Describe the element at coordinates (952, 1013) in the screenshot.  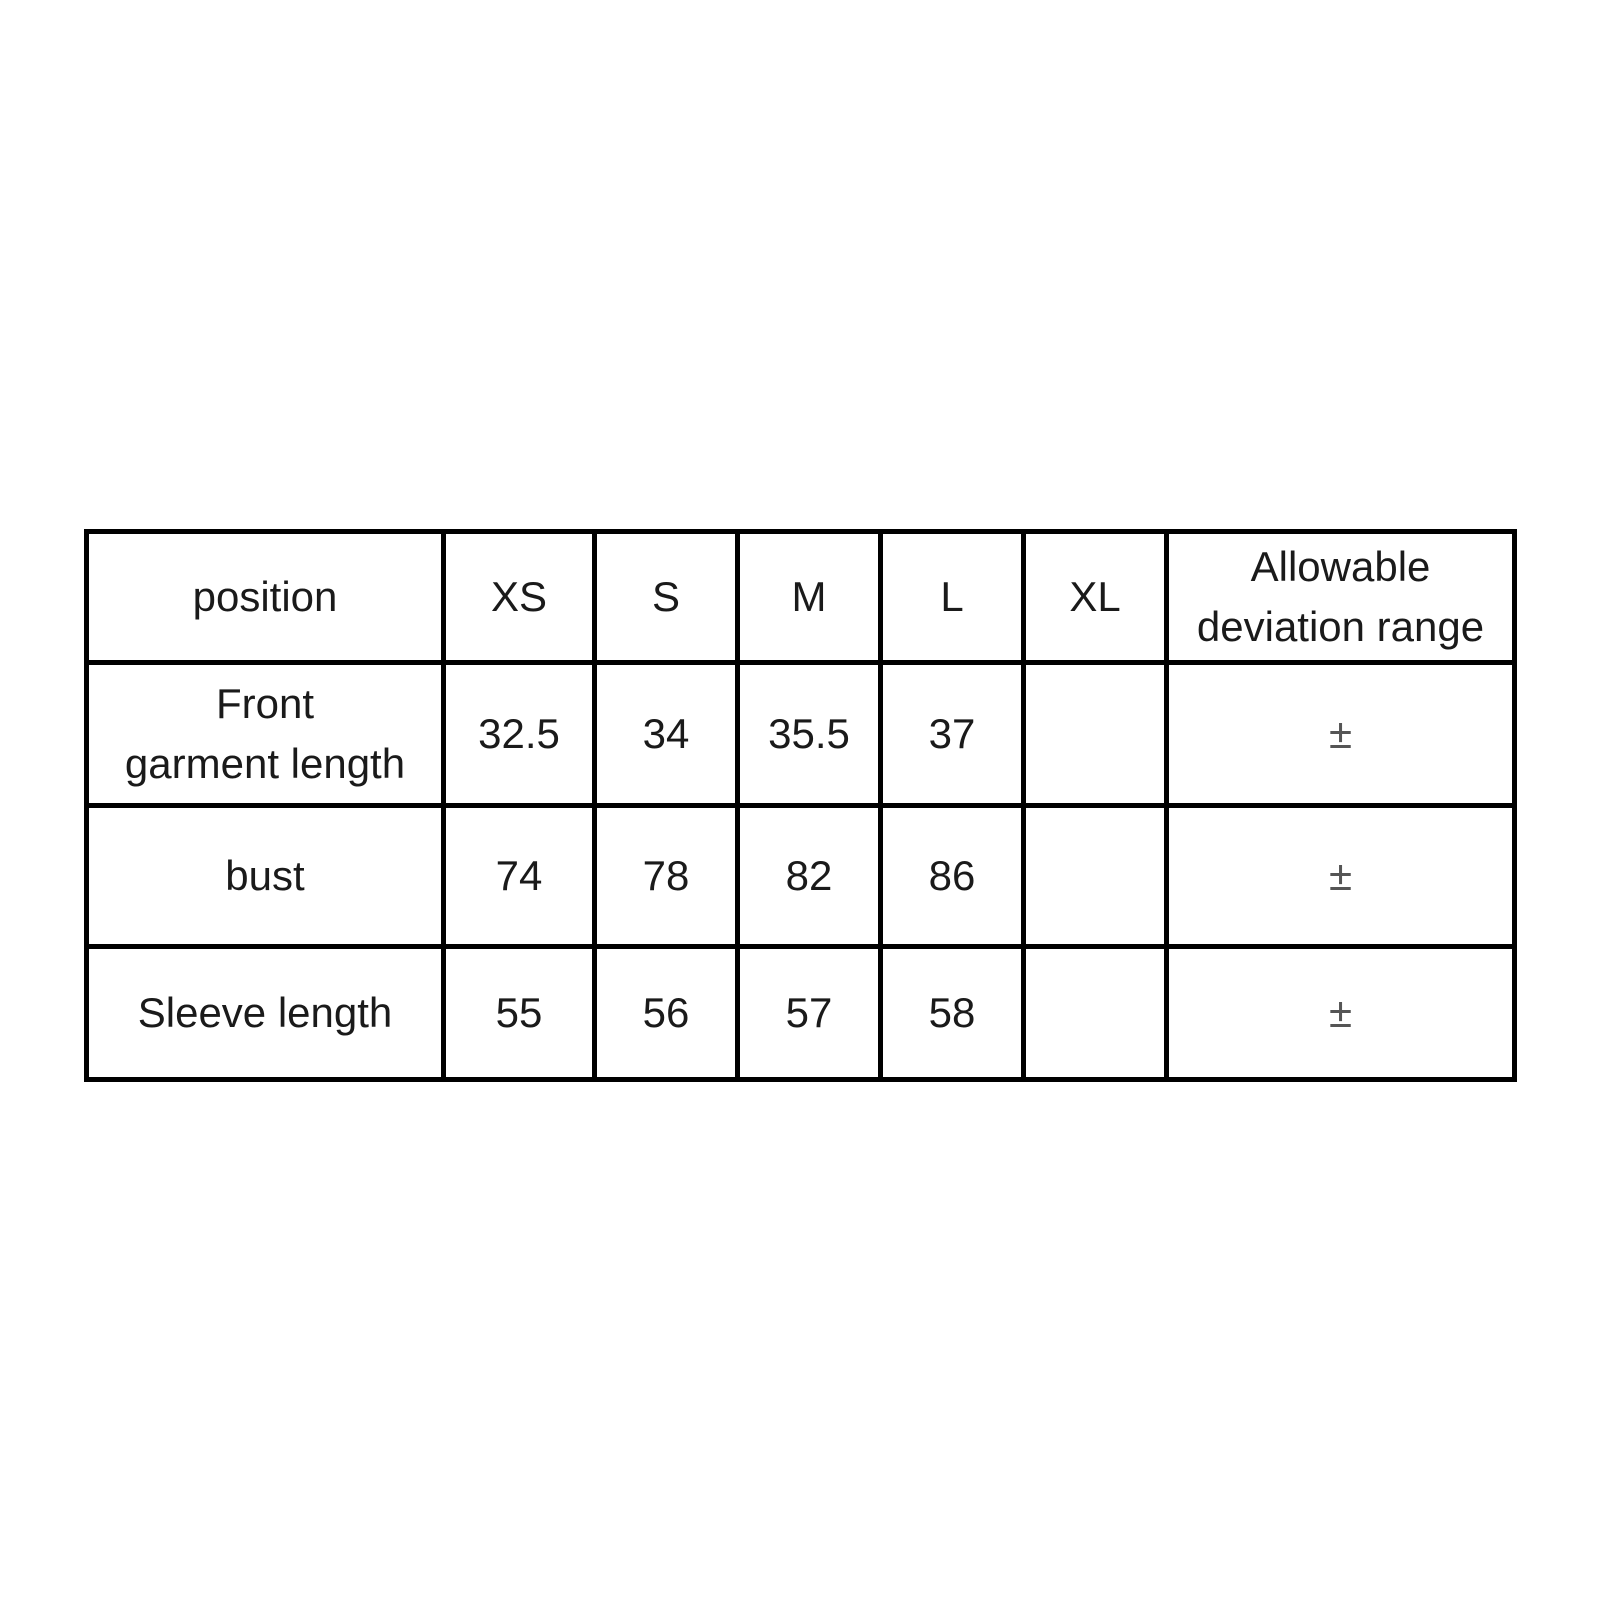
I see `cell-sleeve-length-l: 58` at that location.